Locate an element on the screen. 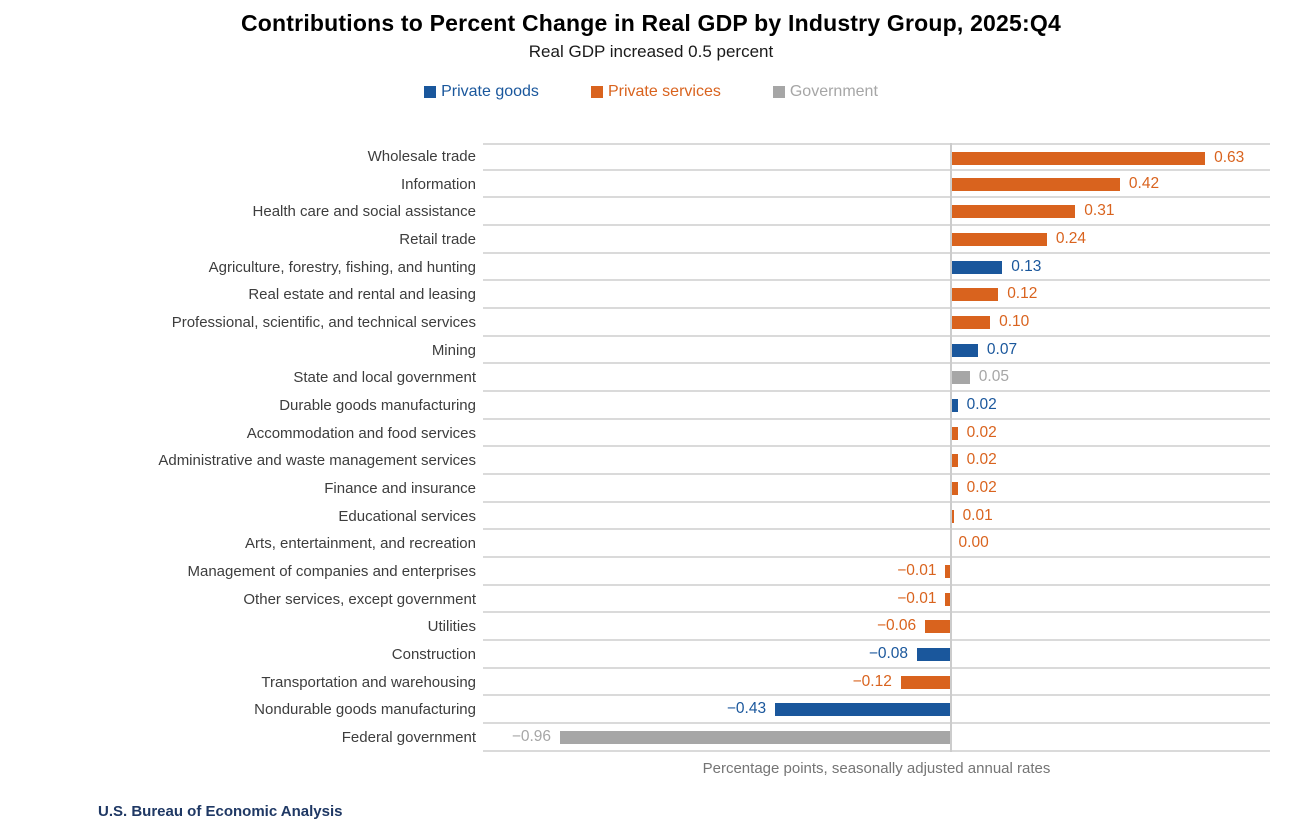  value-label: −0.43 is located at coordinates (746, 709).